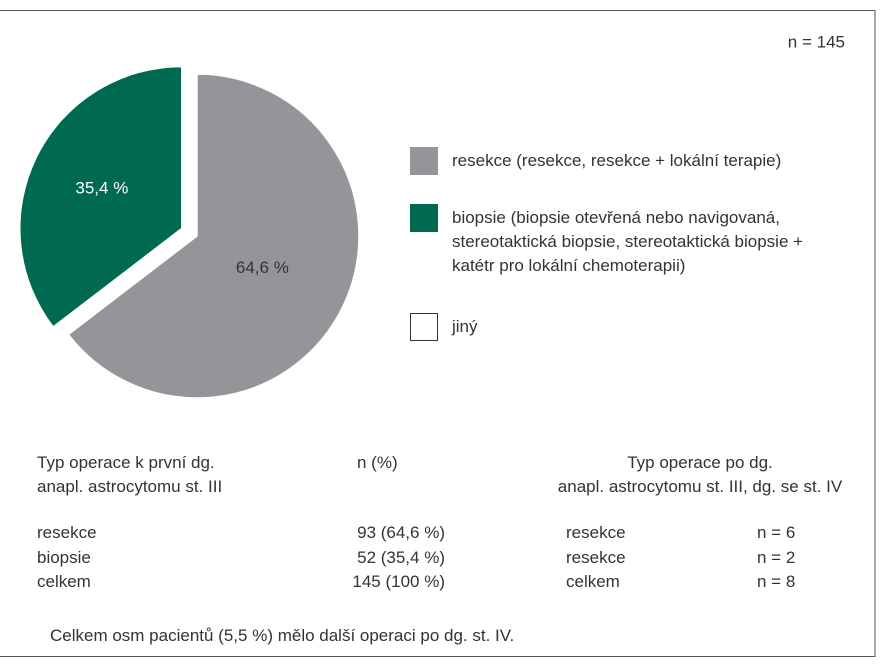 The height and width of the screenshot is (666, 884). I want to click on table-cell: 145 (100 %), so click(398, 581).